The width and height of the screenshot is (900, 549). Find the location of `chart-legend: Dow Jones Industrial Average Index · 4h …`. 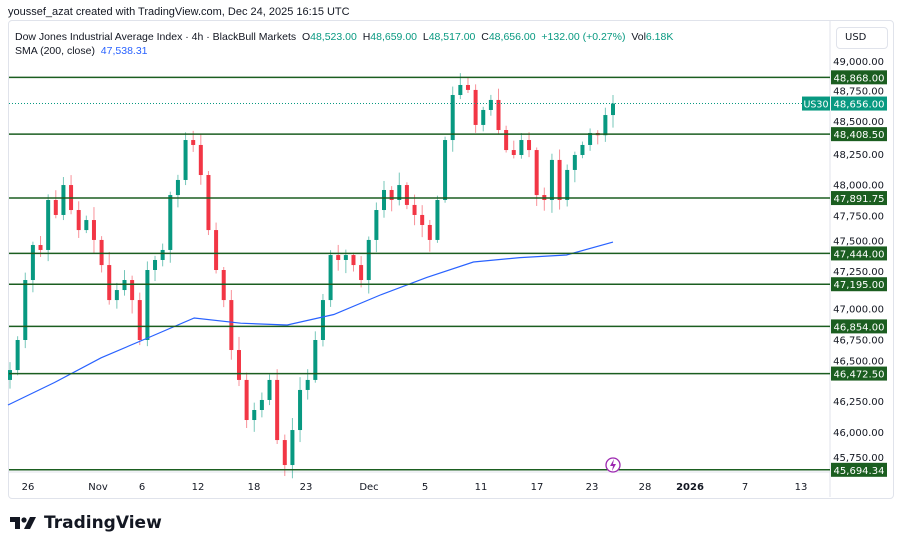

chart-legend: Dow Jones Industrial Average Index · 4h … is located at coordinates (344, 44).